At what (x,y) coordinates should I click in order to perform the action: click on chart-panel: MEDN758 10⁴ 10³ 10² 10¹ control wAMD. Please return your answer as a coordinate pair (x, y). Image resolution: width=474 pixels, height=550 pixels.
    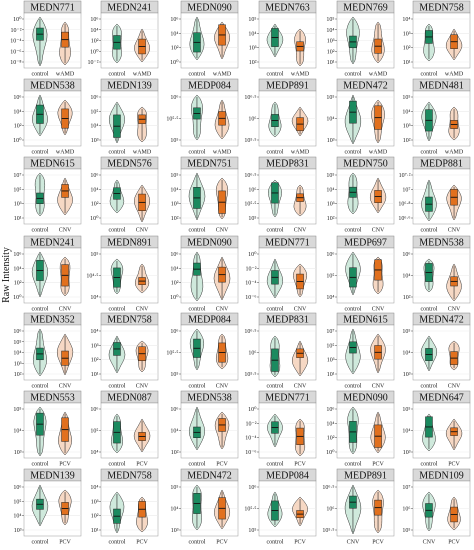
    Looking at the image, I should click on (436, 39).